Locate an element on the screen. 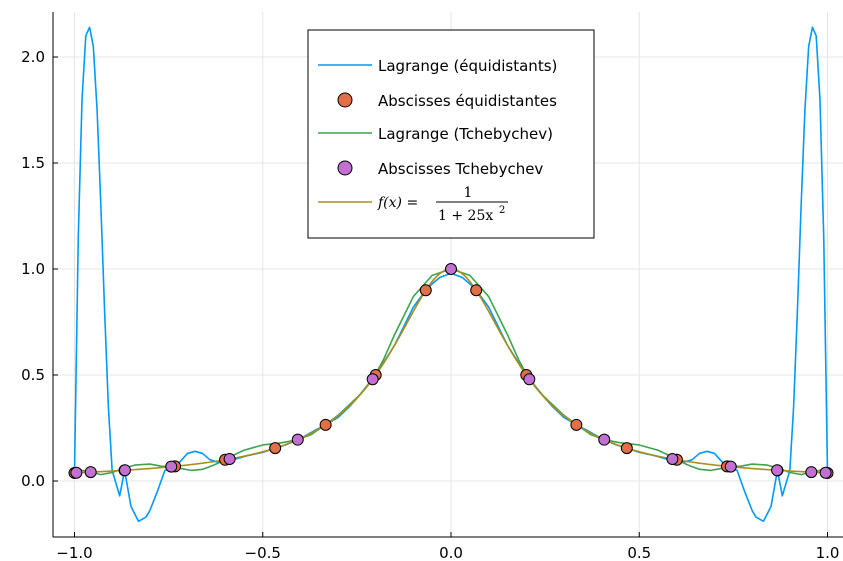  legend-formula-exponent: 2 is located at coordinates (502, 210).